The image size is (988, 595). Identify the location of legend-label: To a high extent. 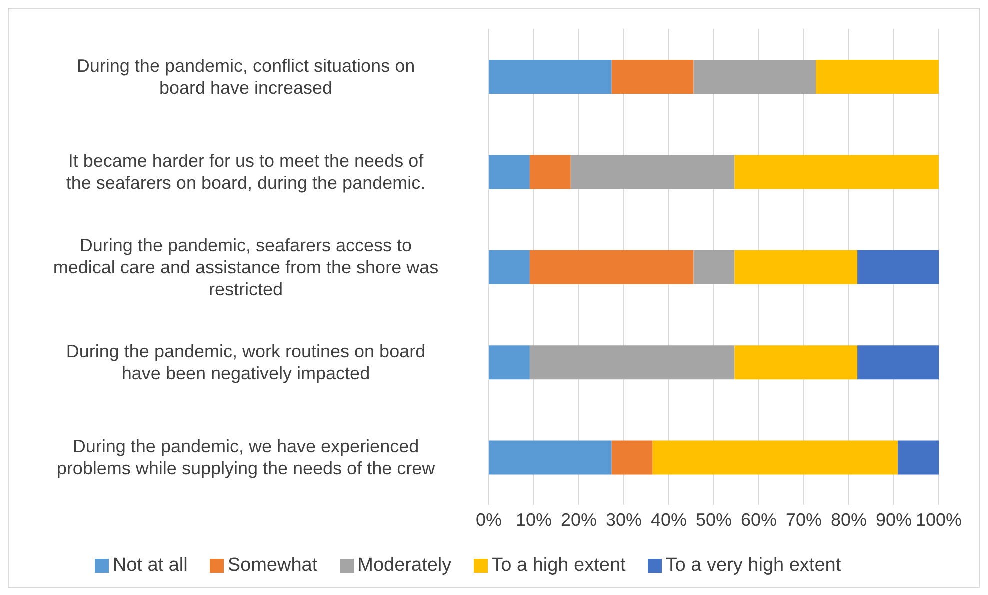
(559, 565).